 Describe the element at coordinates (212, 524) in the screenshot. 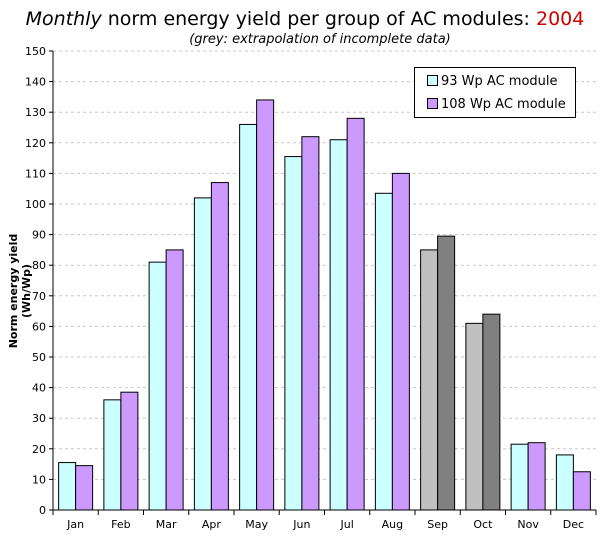

I see `x-tick-label: Apr` at that location.